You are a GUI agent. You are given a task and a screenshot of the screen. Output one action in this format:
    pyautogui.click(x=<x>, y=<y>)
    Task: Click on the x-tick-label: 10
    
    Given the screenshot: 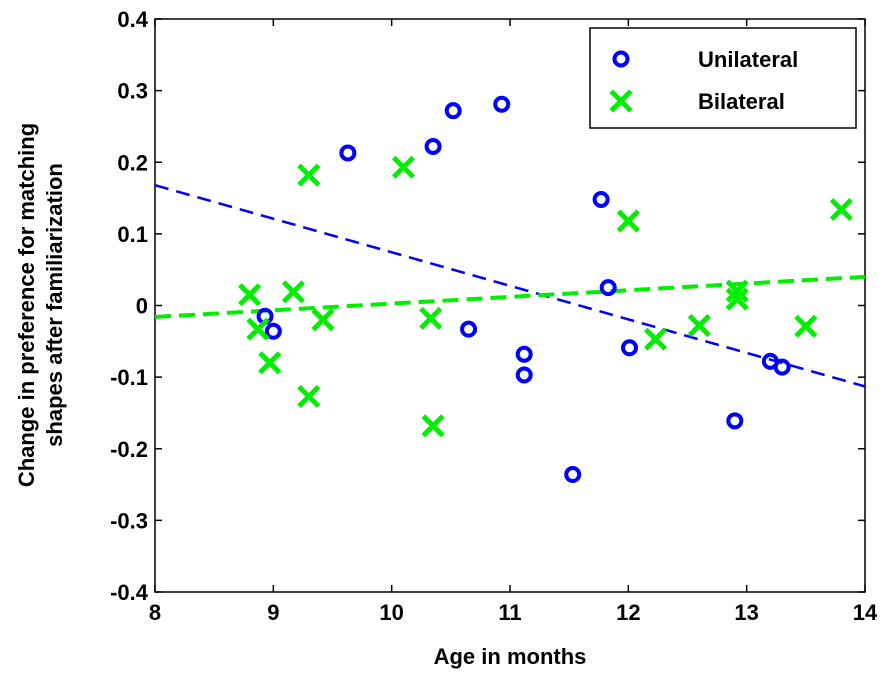 What is the action you would take?
    pyautogui.click(x=391, y=612)
    